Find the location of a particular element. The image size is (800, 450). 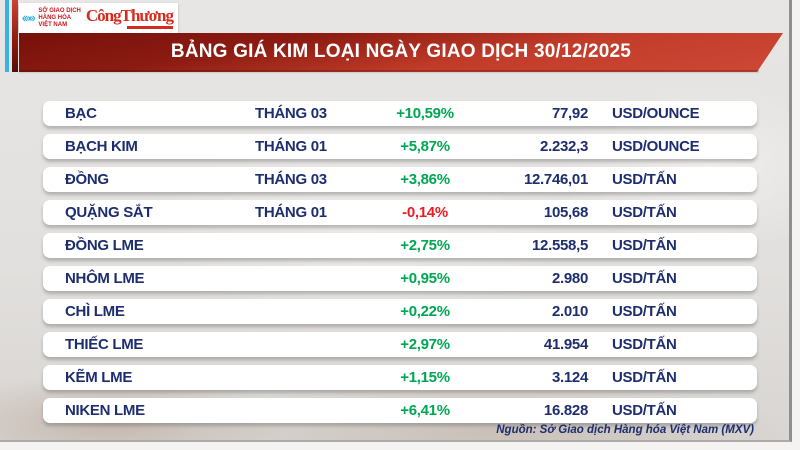

change-percent: +10,59% is located at coordinates (425, 113).